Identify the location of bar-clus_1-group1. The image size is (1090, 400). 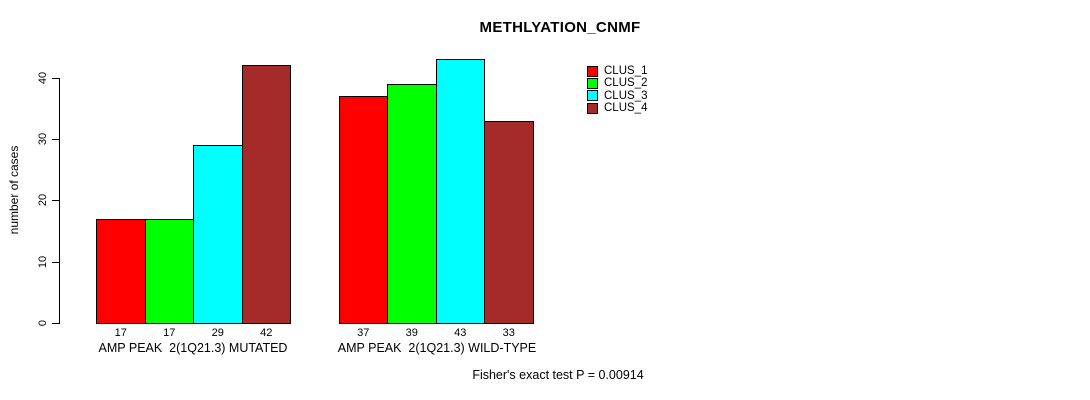
(121, 271).